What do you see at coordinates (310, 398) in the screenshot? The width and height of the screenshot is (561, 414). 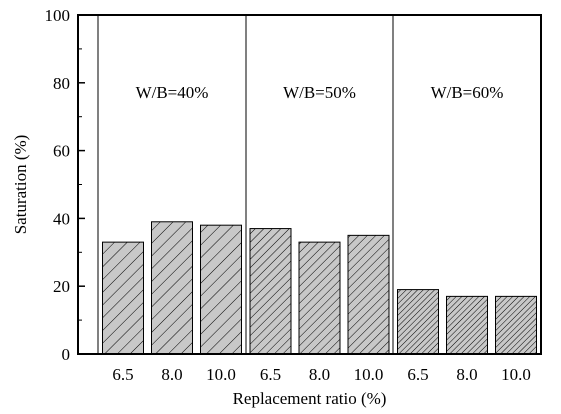 I see `x-axis-title: Replacement ratio (%)` at bounding box center [310, 398].